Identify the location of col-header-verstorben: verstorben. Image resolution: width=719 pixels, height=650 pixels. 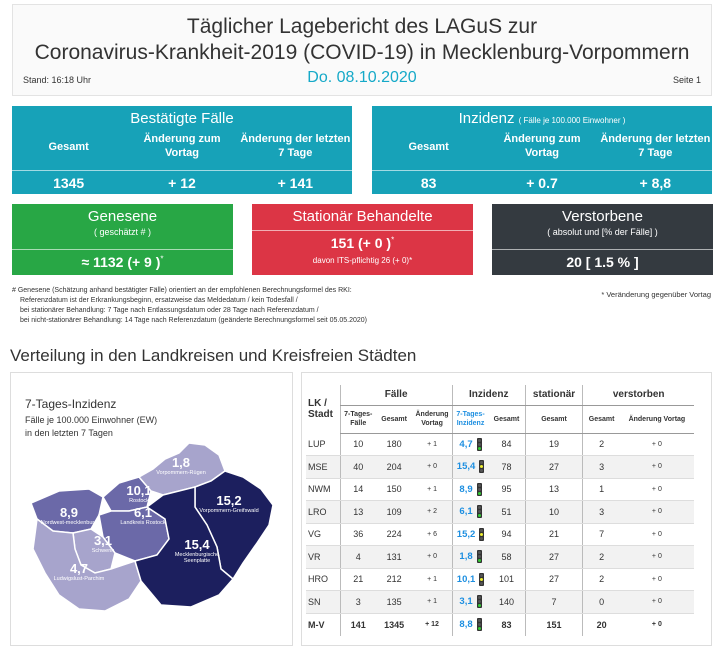
(638, 395).